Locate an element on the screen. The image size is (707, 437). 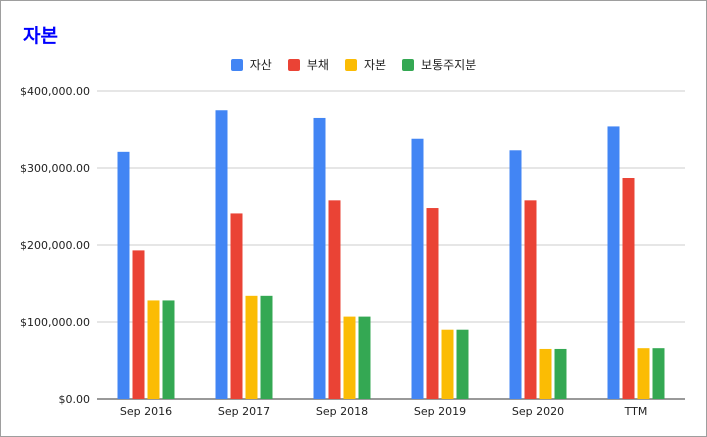
legend-item-2: 자본 is located at coordinates (365, 64).